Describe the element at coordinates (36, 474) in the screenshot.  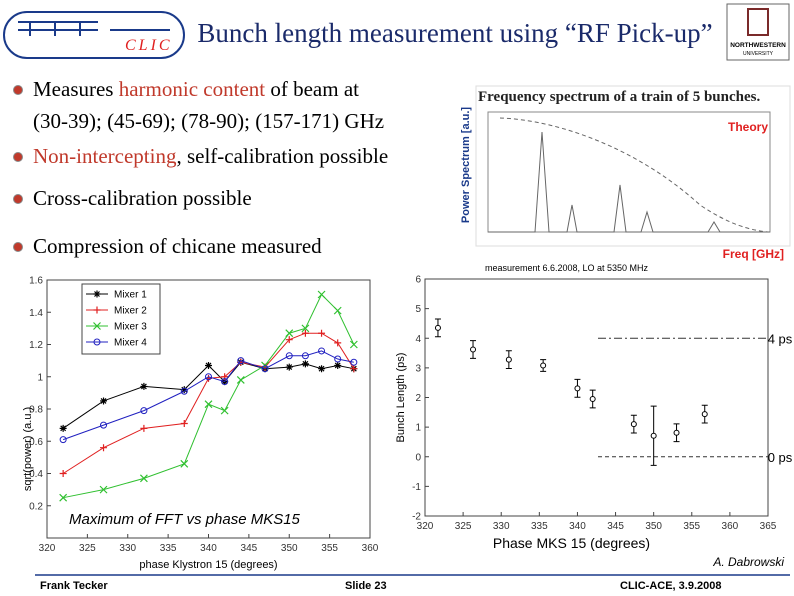
I see `y-tick-label: 0.4` at that location.